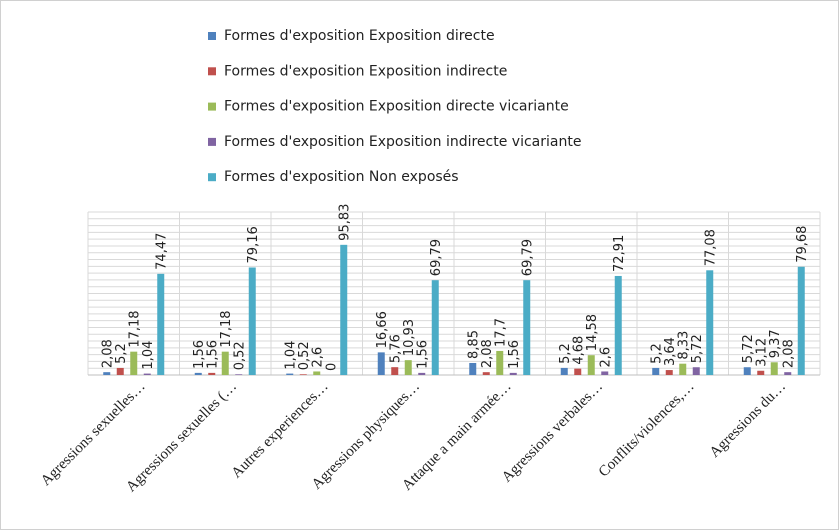 The image size is (839, 530). What do you see at coordinates (802, 244) in the screenshot?
I see `value-label: 79,68` at bounding box center [802, 244].